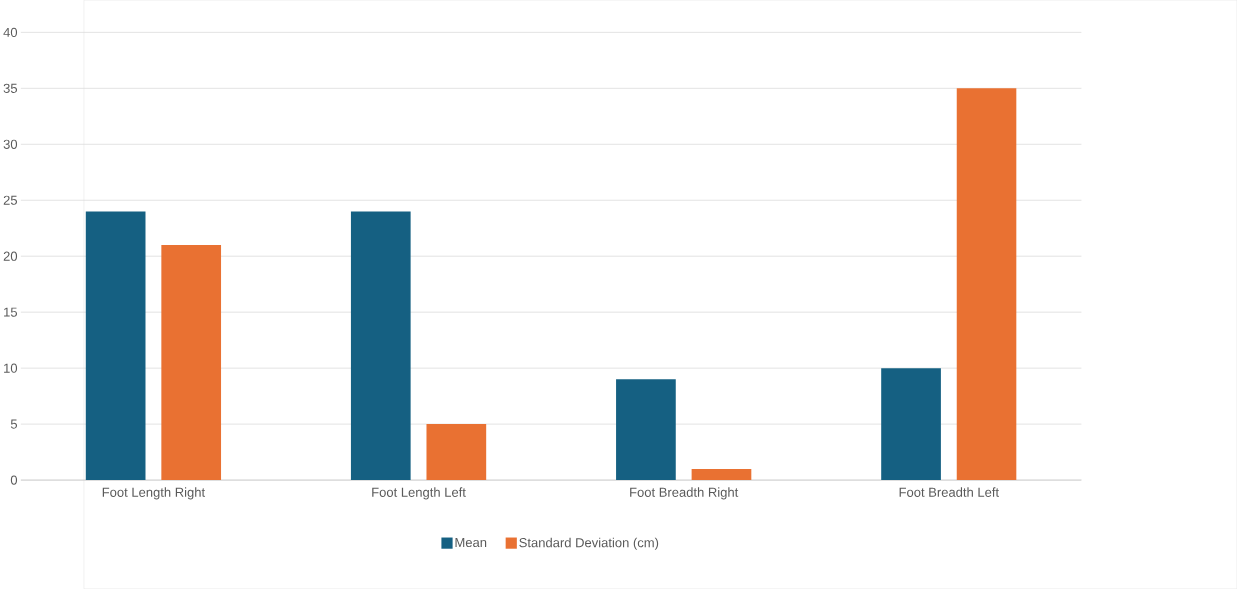 This screenshot has height=589, width=1237. What do you see at coordinates (684, 493) in the screenshot?
I see `x-tick-label: Foot Breadth Right` at bounding box center [684, 493].